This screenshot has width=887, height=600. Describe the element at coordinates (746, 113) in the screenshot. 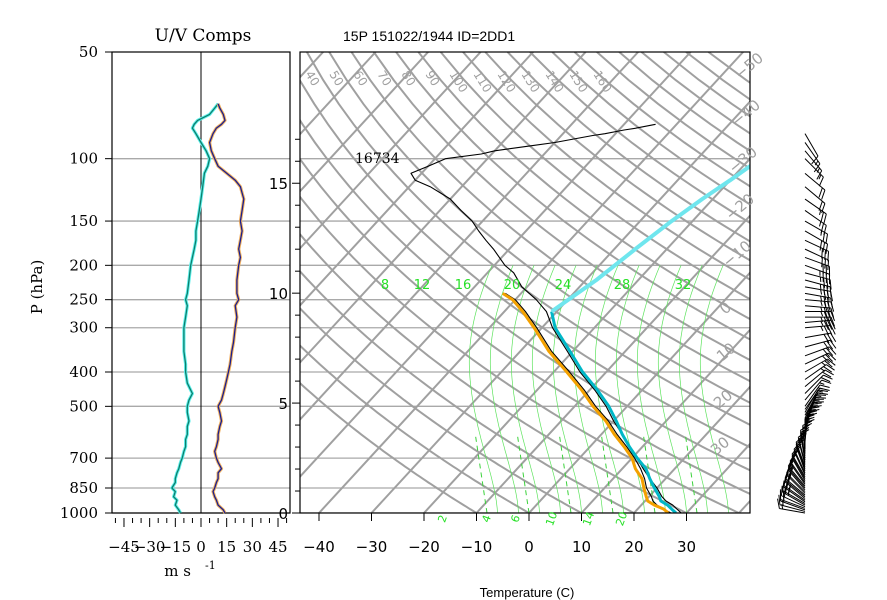

I see `isotherm-label: −40` at that location.